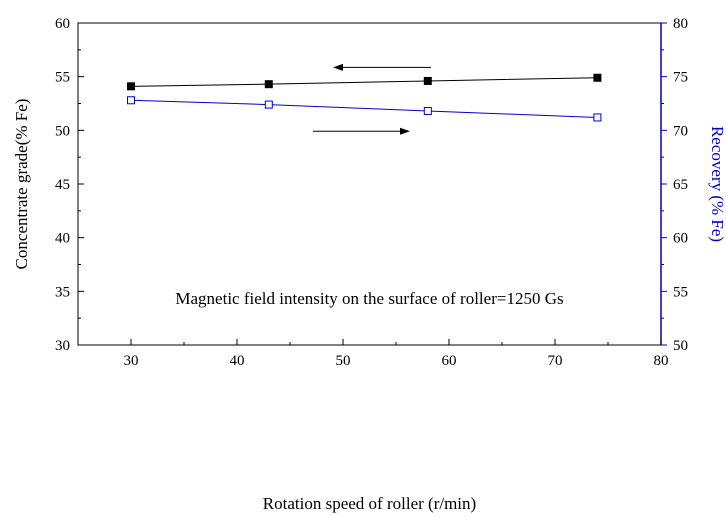 This screenshot has width=726, height=518. I want to click on series-layer, so click(364, 99).